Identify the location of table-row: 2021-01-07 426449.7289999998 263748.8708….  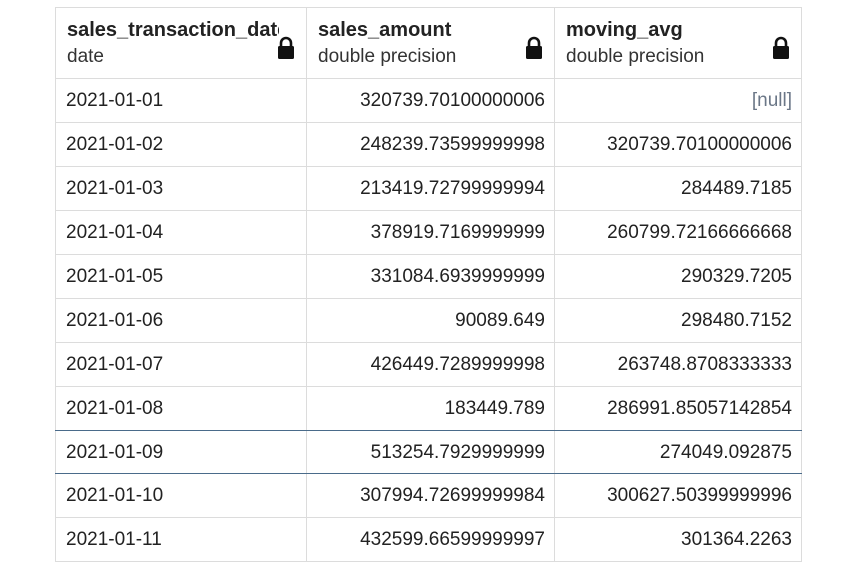
(428, 365).